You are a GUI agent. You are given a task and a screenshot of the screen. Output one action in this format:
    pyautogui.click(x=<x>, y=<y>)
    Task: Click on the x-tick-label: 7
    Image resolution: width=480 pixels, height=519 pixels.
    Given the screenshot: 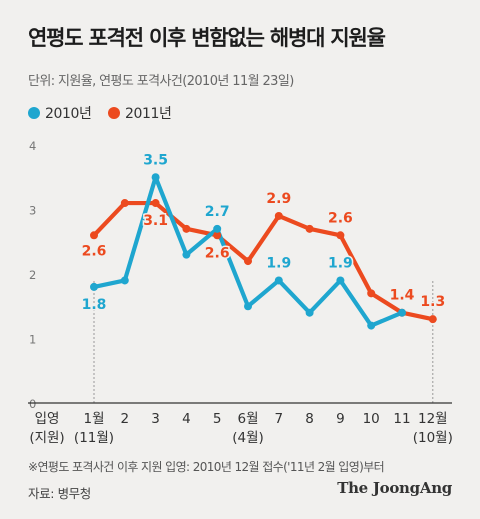 What is the action you would take?
    pyautogui.click(x=279, y=419)
    